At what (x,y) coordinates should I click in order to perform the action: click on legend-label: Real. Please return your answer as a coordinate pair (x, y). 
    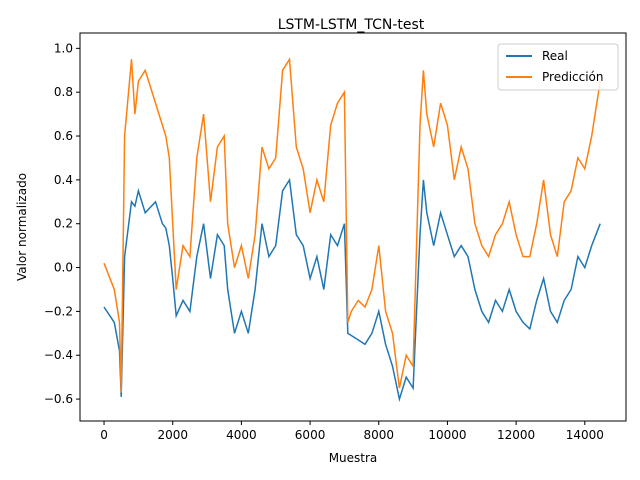
    Looking at the image, I should click on (555, 56).